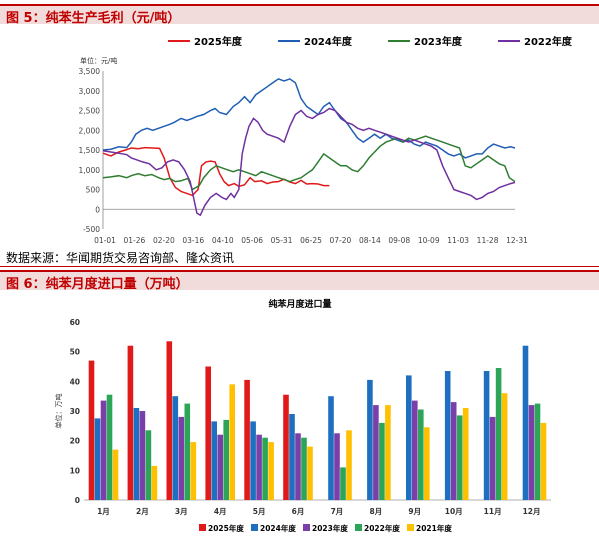 This screenshot has height=550, width=599. What do you see at coordinates (517, 240) in the screenshot?
I see `figure5-x-tick-label: 12-31` at bounding box center [517, 240].